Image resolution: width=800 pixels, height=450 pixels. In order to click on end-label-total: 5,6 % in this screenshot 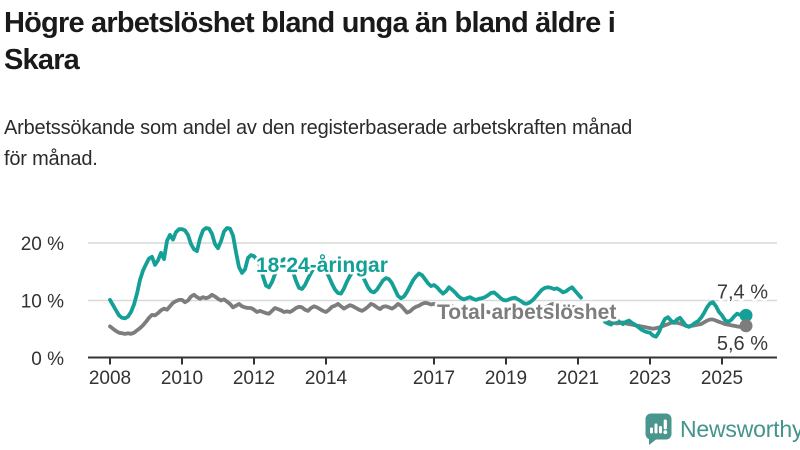, I will do `click(742, 344)`.